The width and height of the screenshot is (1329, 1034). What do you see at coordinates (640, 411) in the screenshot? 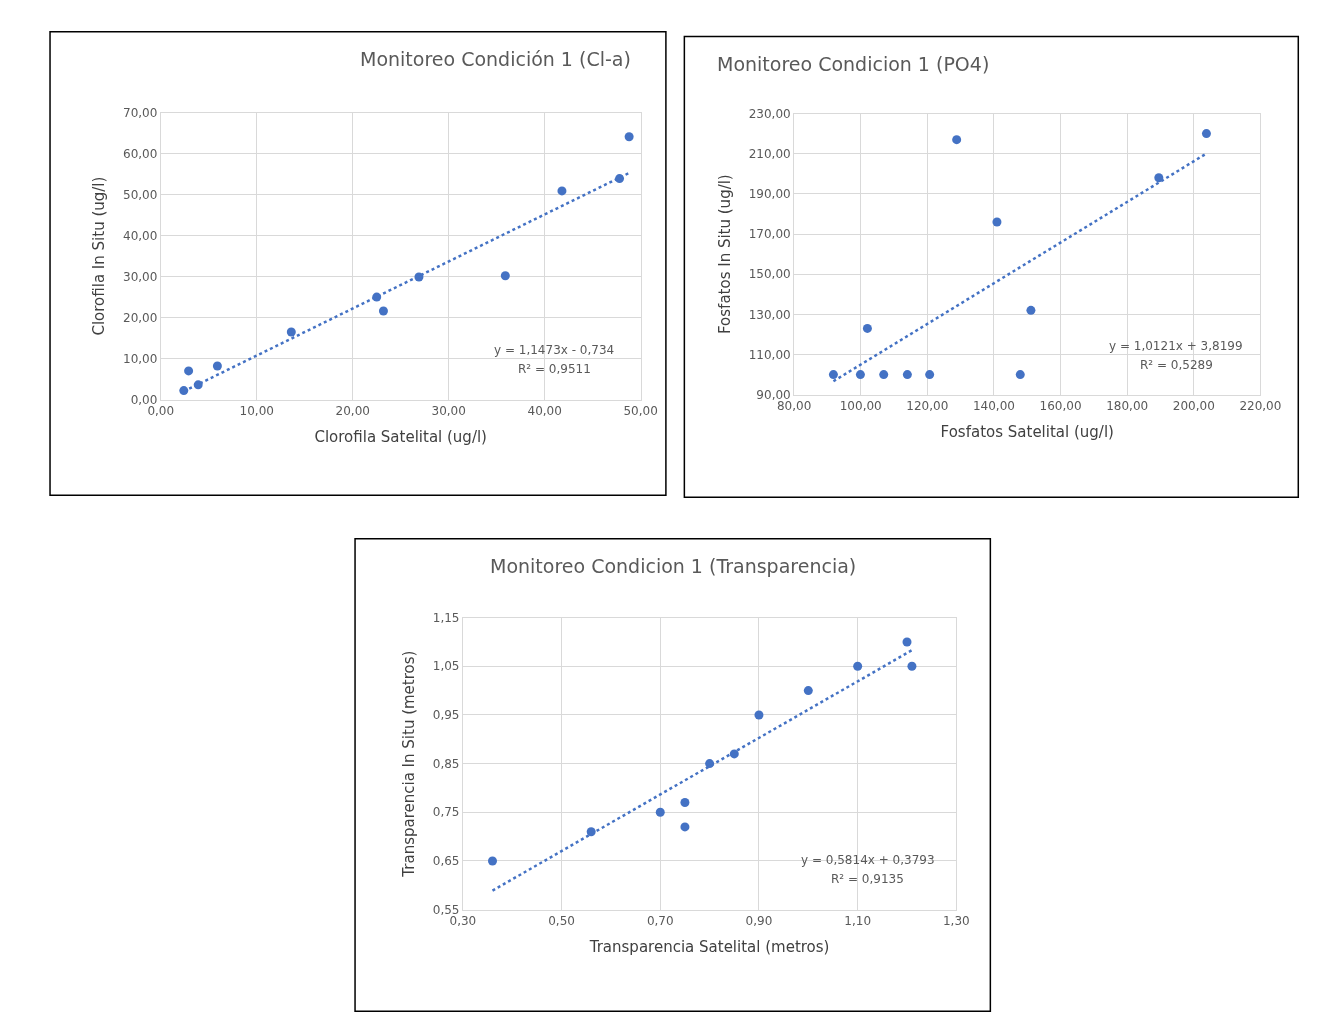
I see `x-tick-label: 50,00` at bounding box center [640, 411].